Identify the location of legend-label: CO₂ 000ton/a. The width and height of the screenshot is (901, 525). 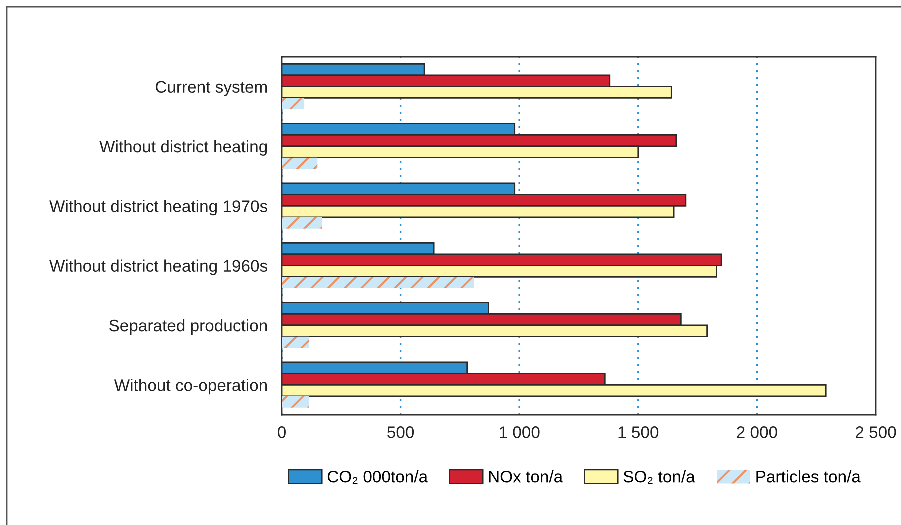
(378, 477).